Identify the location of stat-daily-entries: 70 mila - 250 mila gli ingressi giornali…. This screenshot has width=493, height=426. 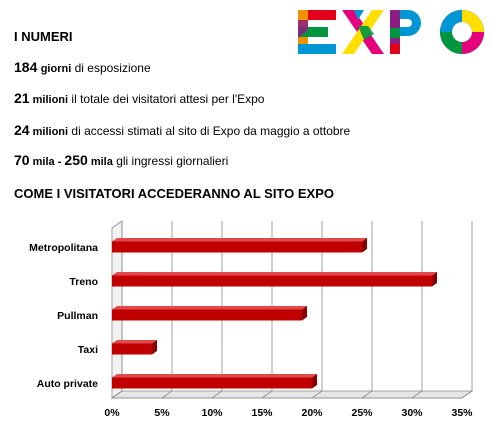
(121, 160).